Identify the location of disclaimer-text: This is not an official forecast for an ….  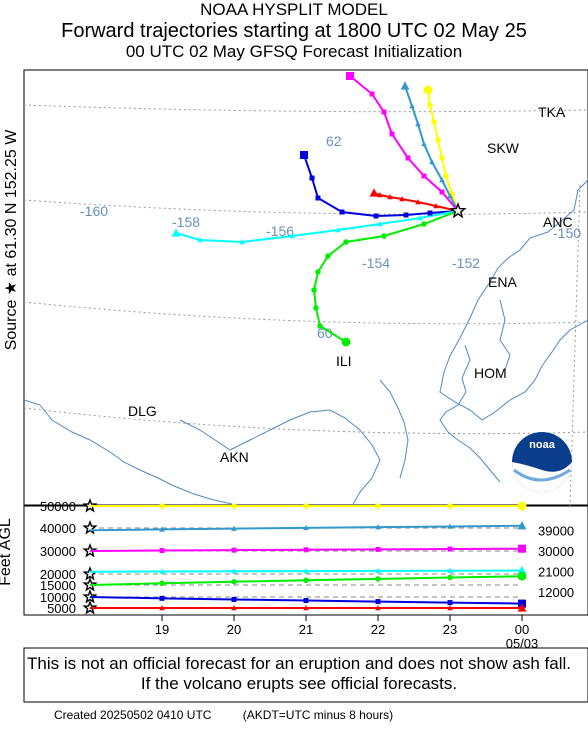
(299, 673).